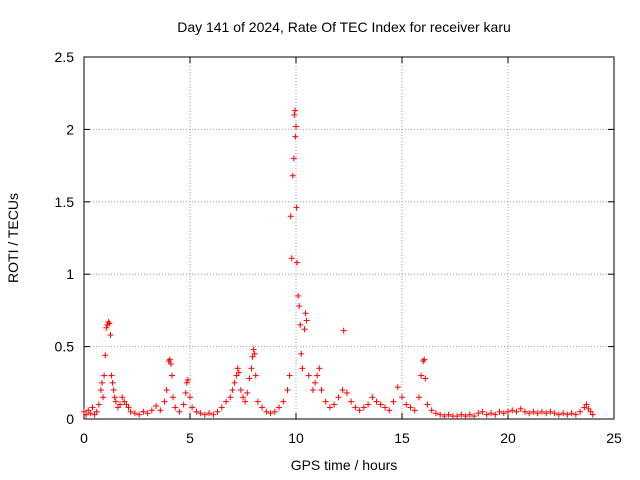 This screenshot has width=640, height=480. Describe the element at coordinates (70, 129) in the screenshot. I see `y-tick-label: 2` at that location.